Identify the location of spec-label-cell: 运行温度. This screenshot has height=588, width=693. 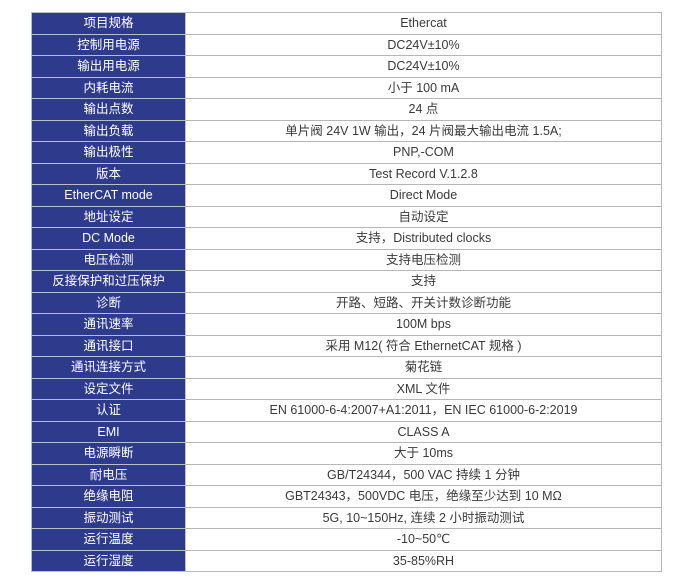
(108, 539).